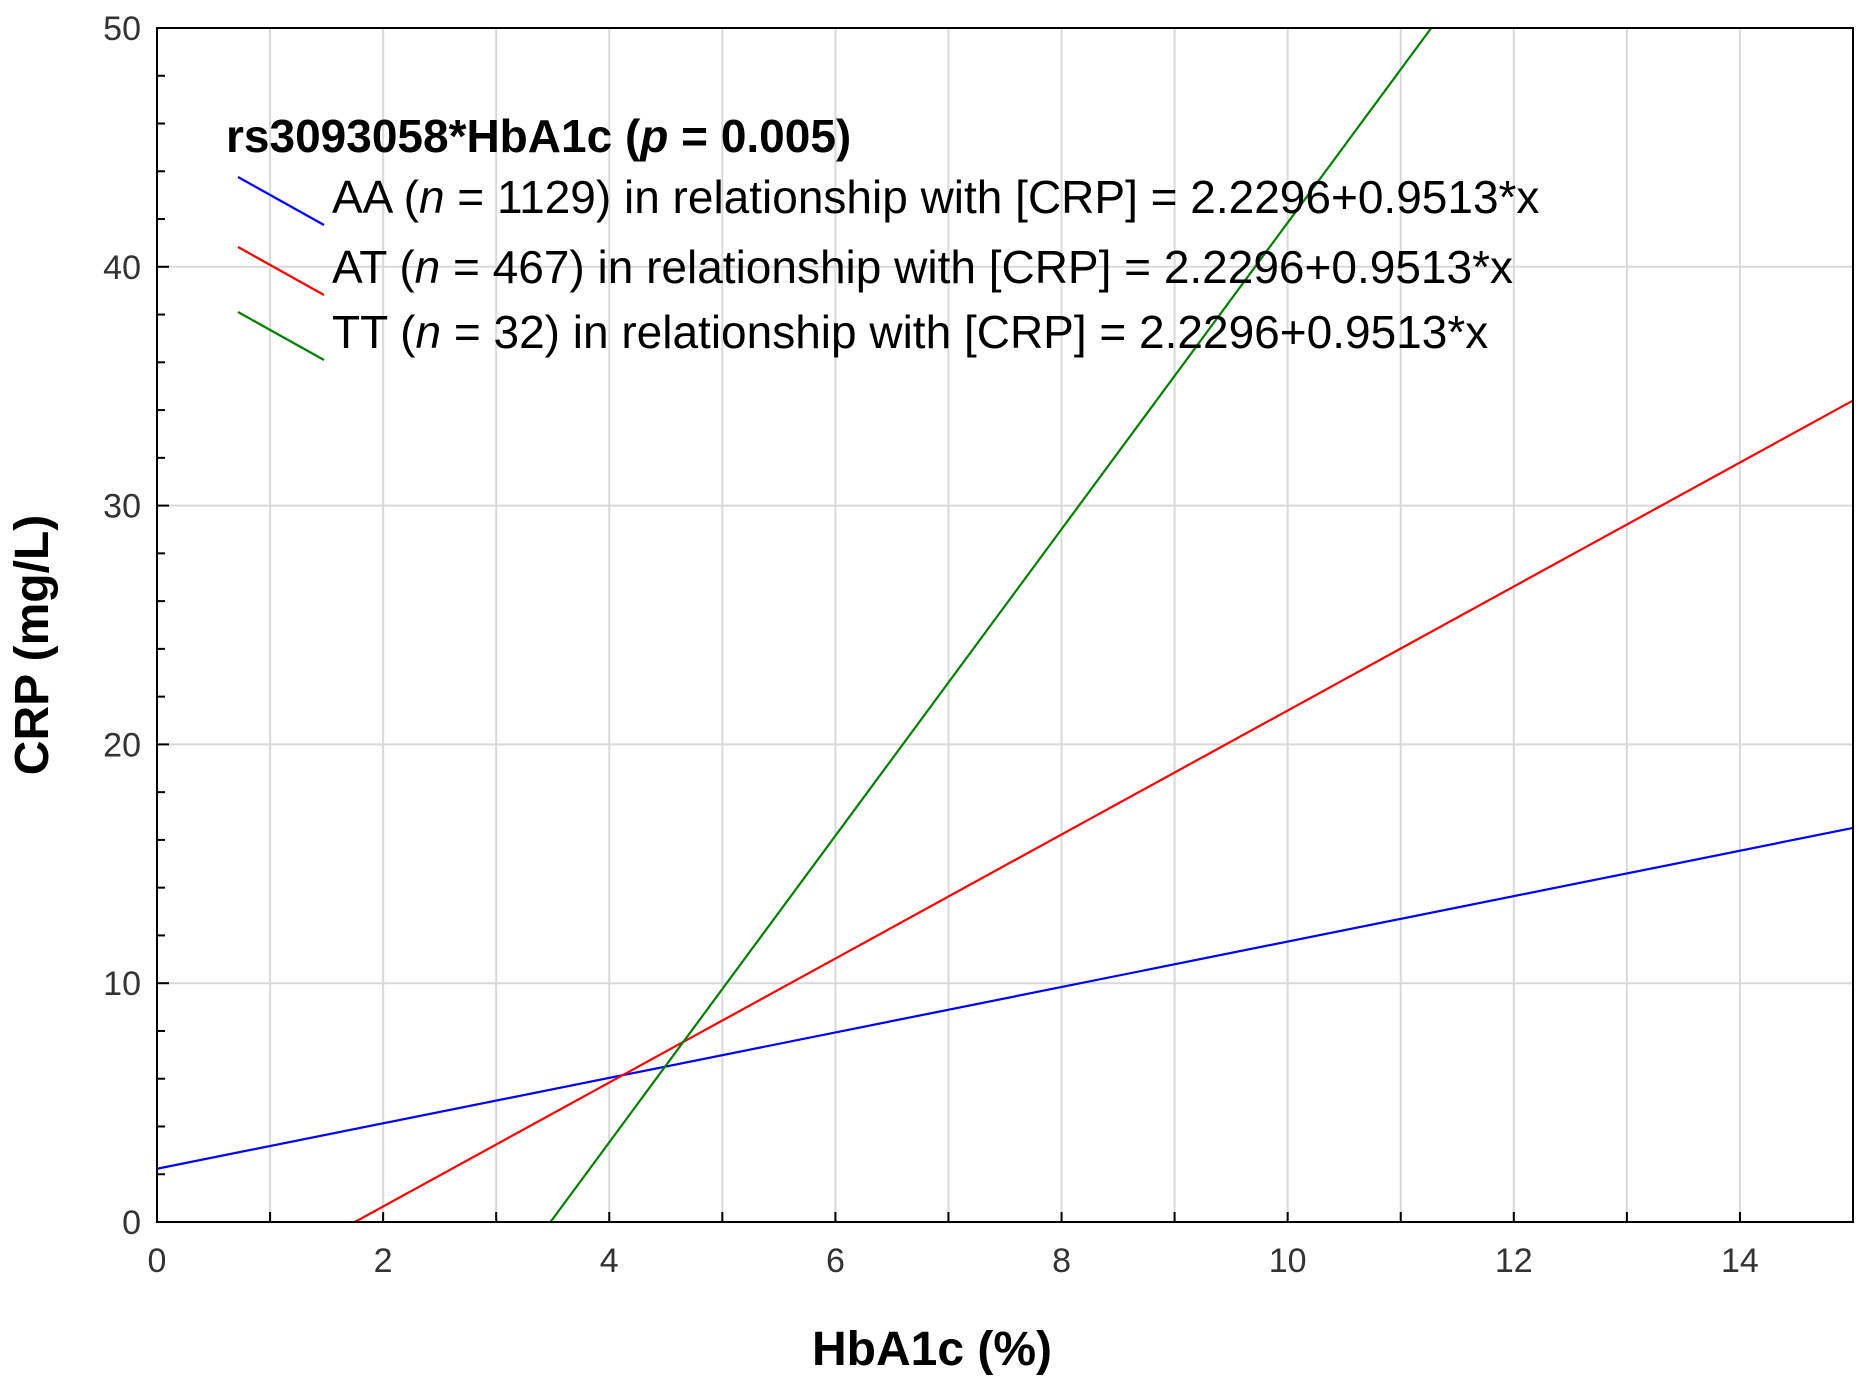 The image size is (1859, 1383). Describe the element at coordinates (122, 626) in the screenshot. I see `y-tick-labels: 0 10 20 30 40 50` at that location.